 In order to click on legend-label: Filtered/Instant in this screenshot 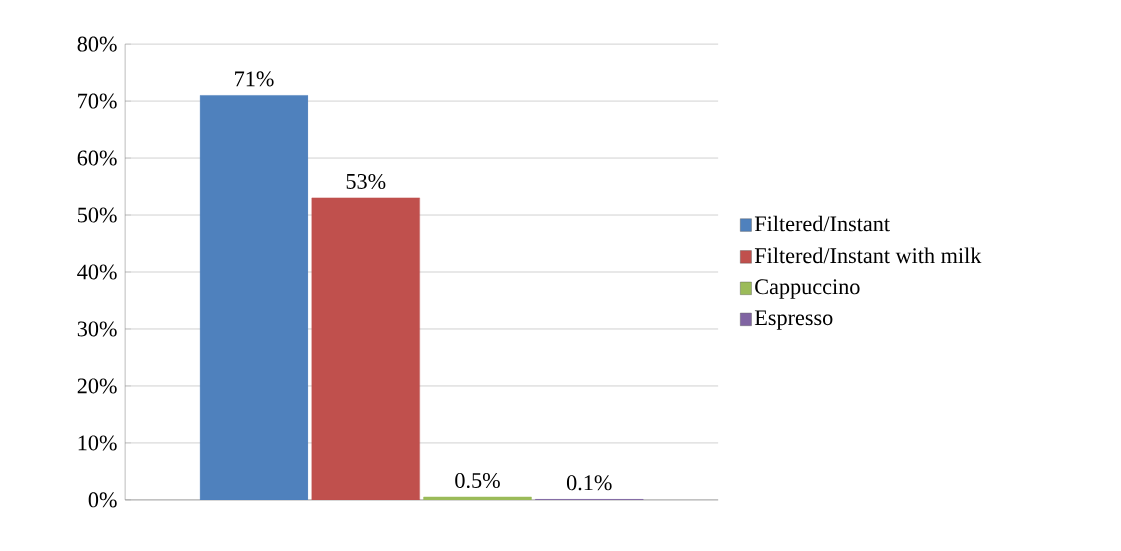, I will do `click(822, 223)`.